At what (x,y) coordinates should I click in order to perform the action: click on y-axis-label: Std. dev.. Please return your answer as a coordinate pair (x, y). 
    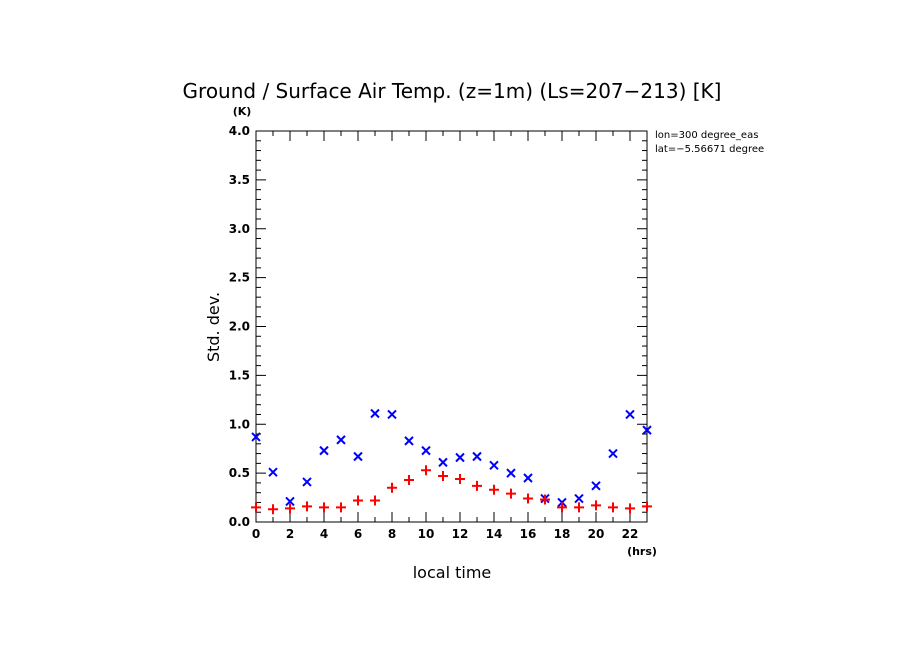
    Looking at the image, I should click on (213, 327).